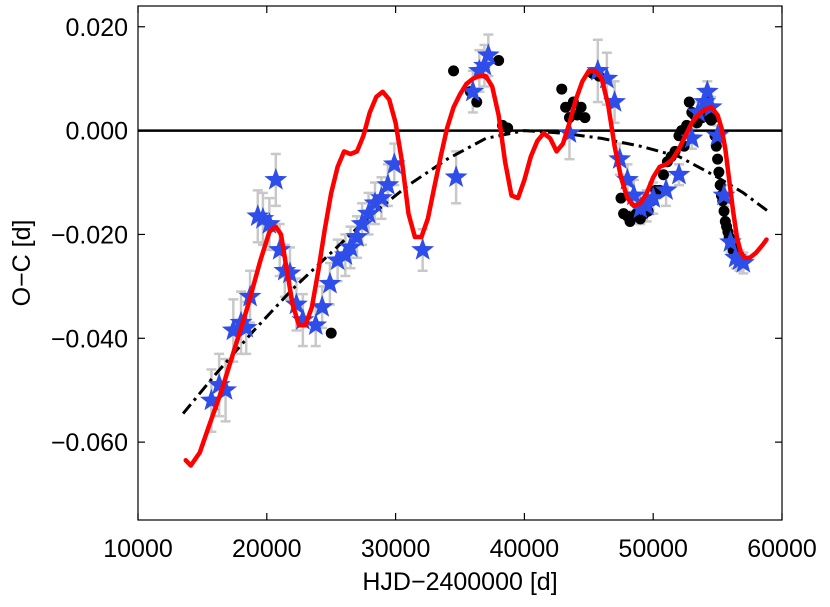 This screenshot has height=607, width=830. What do you see at coordinates (22, 263) in the screenshot?
I see `y-axis-title: O−C [d]` at bounding box center [22, 263].